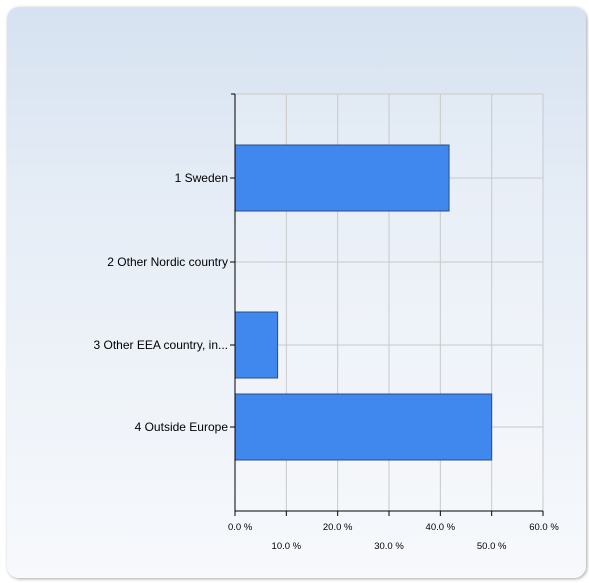  I want to click on x-tick-label: 30.0 %, so click(389, 546).